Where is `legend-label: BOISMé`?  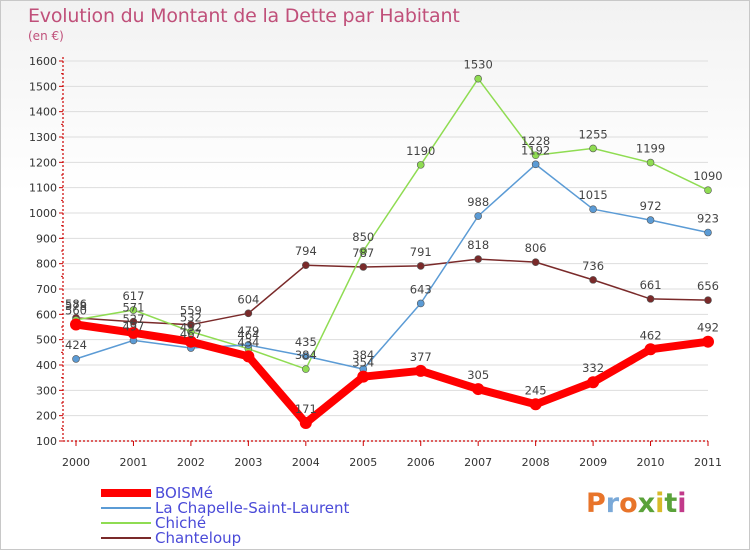
legend-label: BOISMé is located at coordinates (184, 493).